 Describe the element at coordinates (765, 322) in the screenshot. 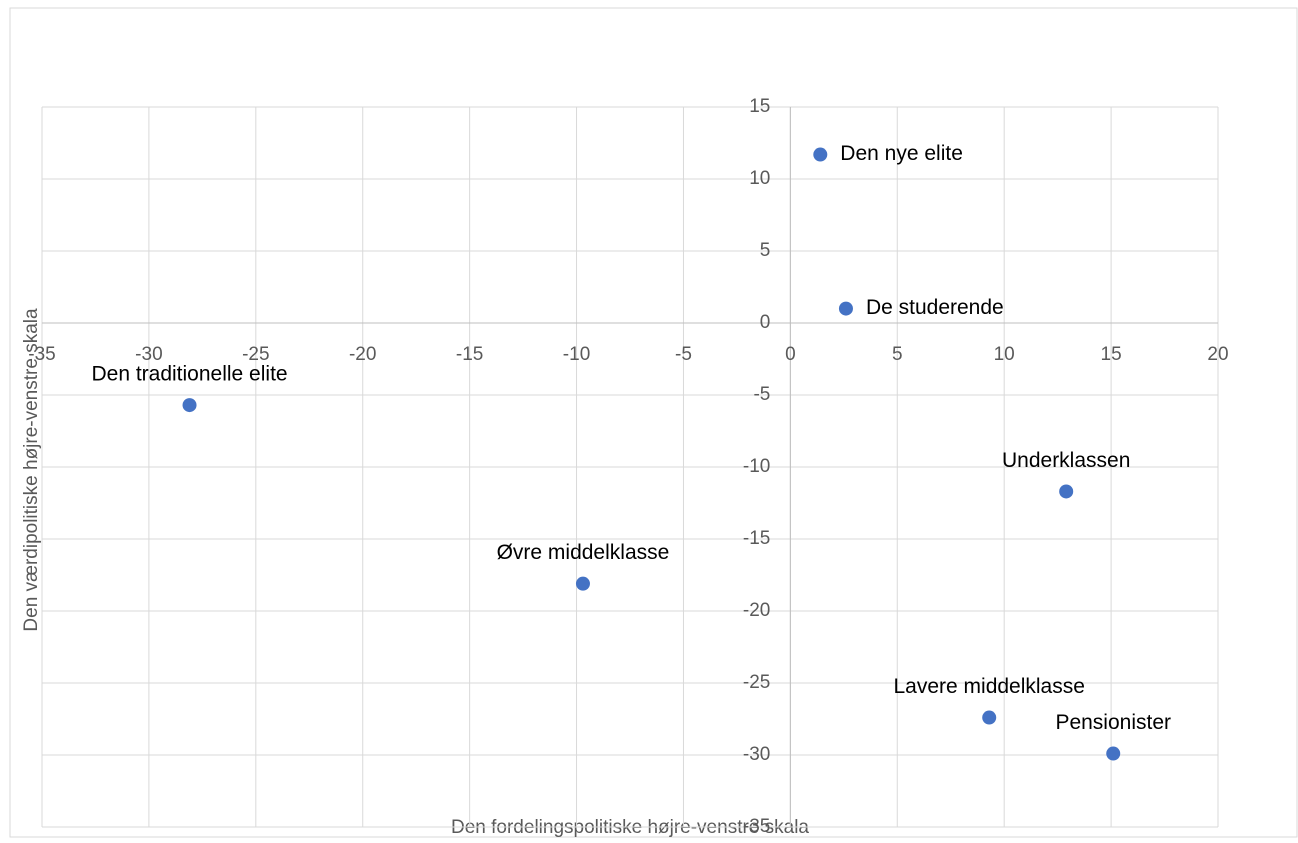

I see `y-tick-label: 0` at that location.